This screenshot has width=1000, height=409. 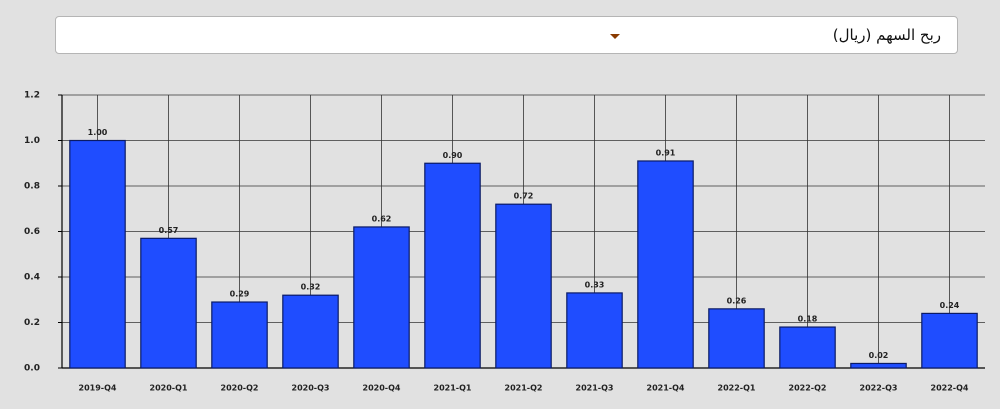 I want to click on value-label: 0.62, so click(x=382, y=218).